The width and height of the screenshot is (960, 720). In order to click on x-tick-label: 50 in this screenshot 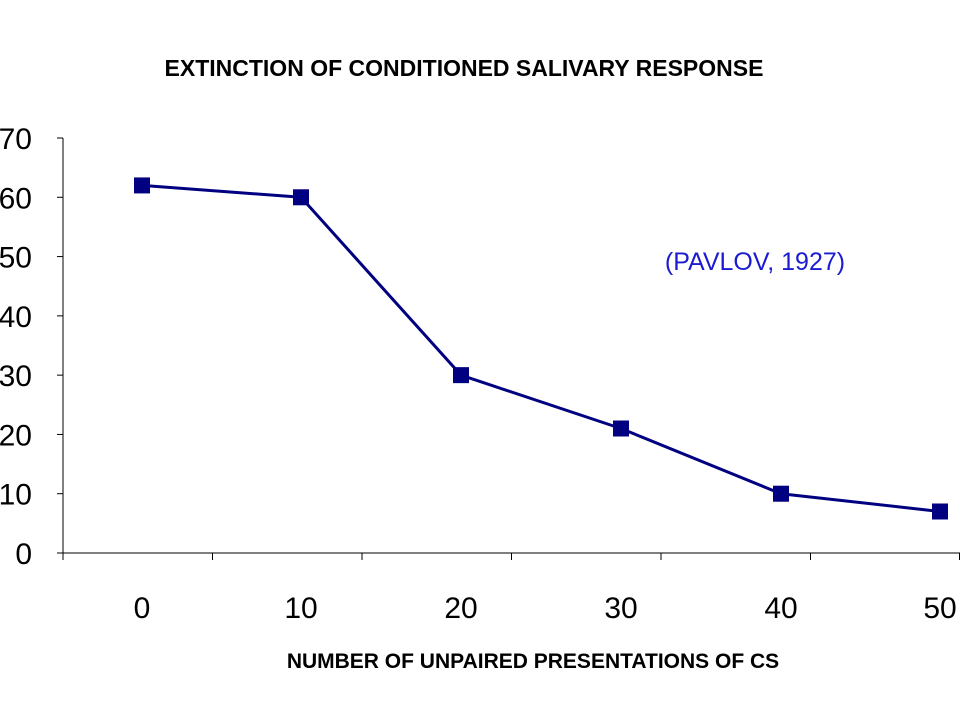, I will do `click(939, 608)`.